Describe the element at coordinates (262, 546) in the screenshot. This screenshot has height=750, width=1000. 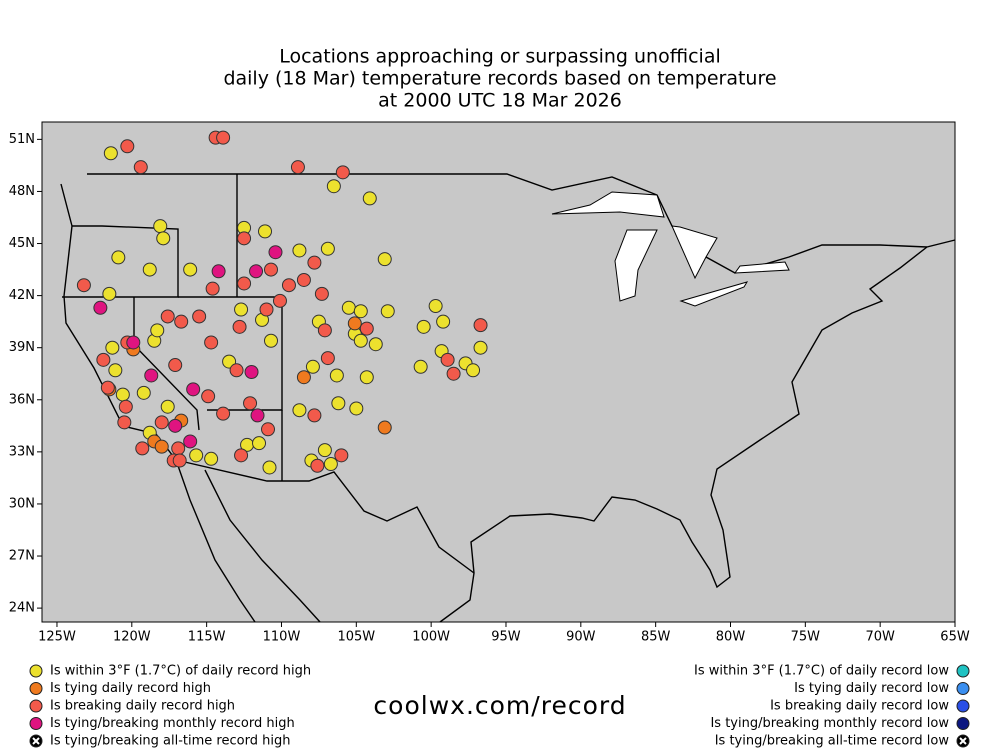
I see `mexico-west` at that location.